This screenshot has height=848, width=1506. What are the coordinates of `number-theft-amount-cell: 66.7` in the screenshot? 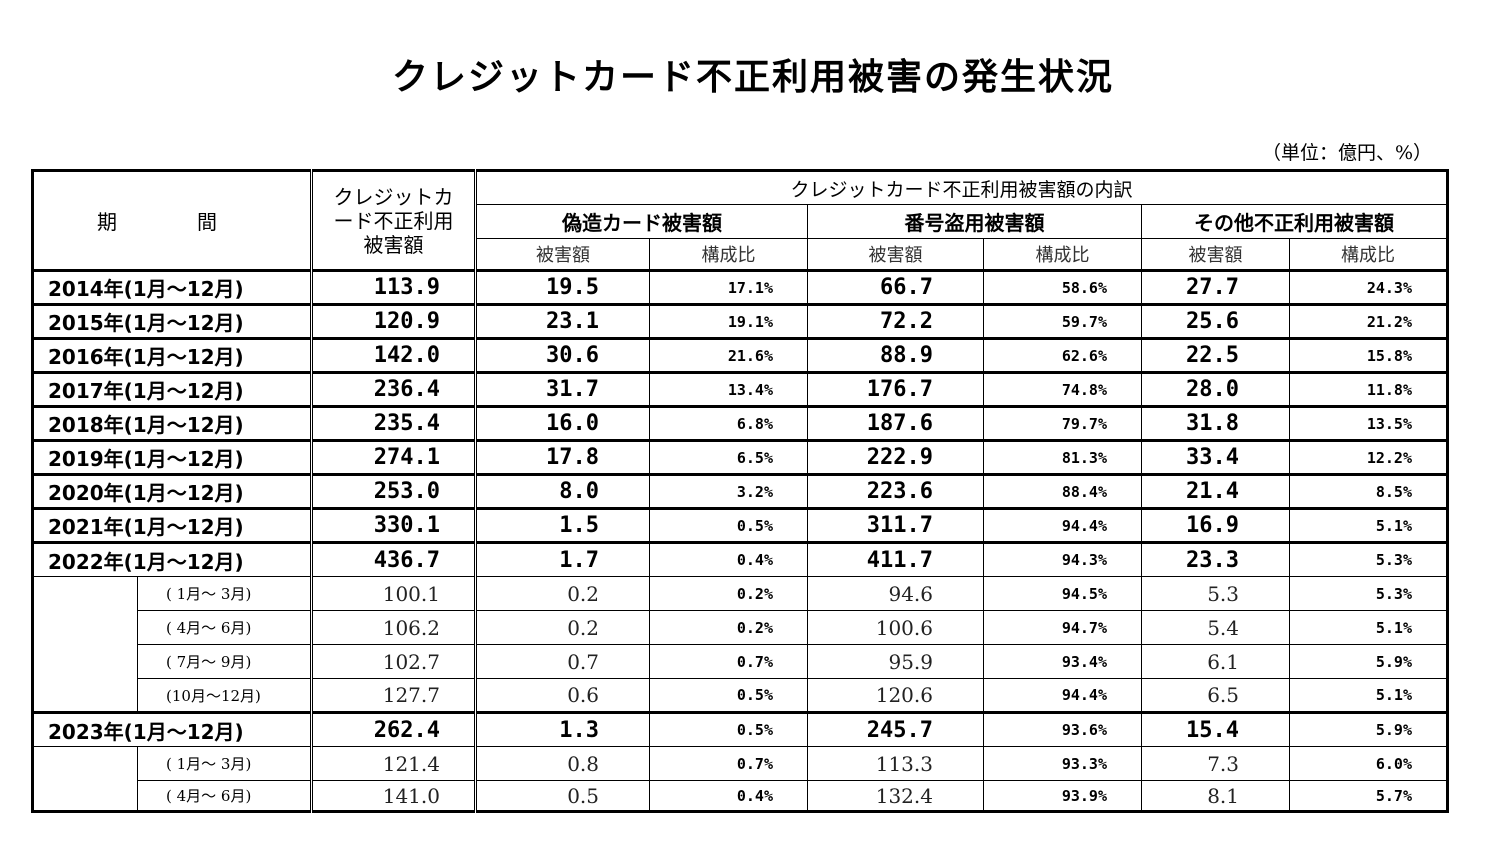 It's located at (895, 287).